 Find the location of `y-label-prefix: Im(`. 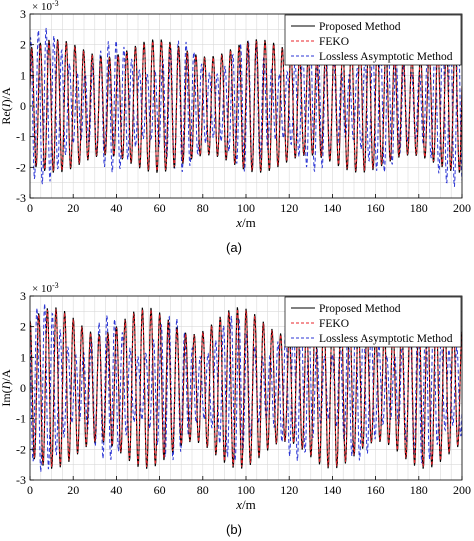

y-label-prefix: Im( is located at coordinates (6, 397).